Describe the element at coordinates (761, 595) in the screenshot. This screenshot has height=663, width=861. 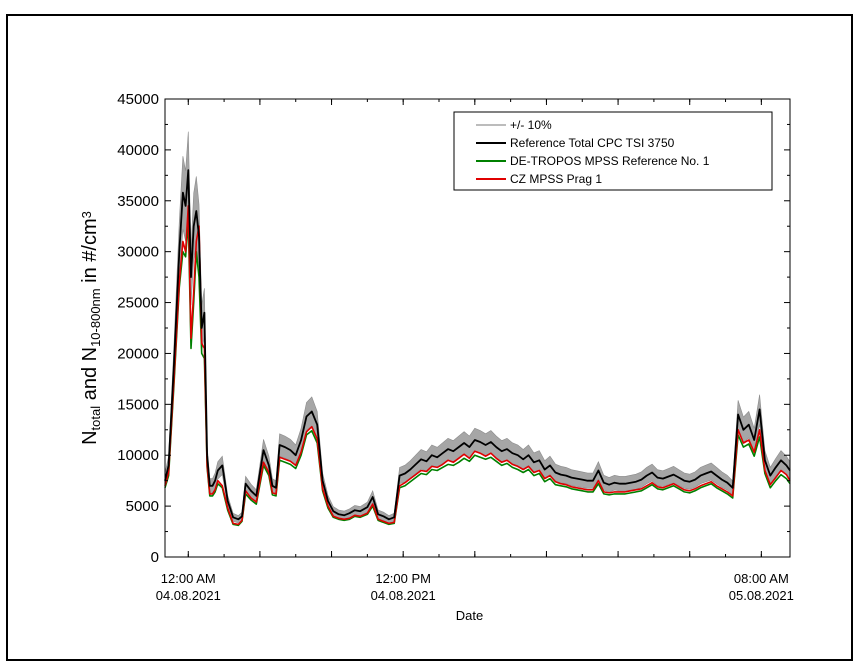
I see `x-tick-label-date: 05.08.2021` at that location.